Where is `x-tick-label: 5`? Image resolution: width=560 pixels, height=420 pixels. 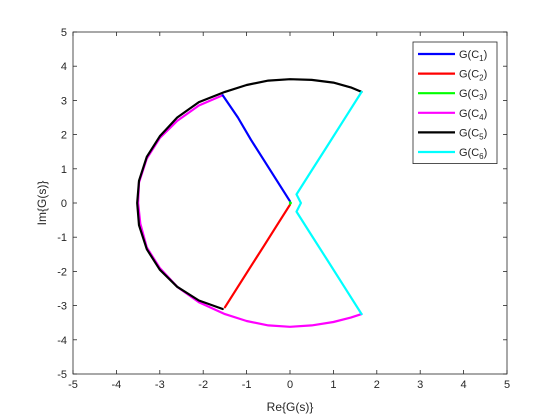 x-tick-label: 5 is located at coordinates (507, 385).